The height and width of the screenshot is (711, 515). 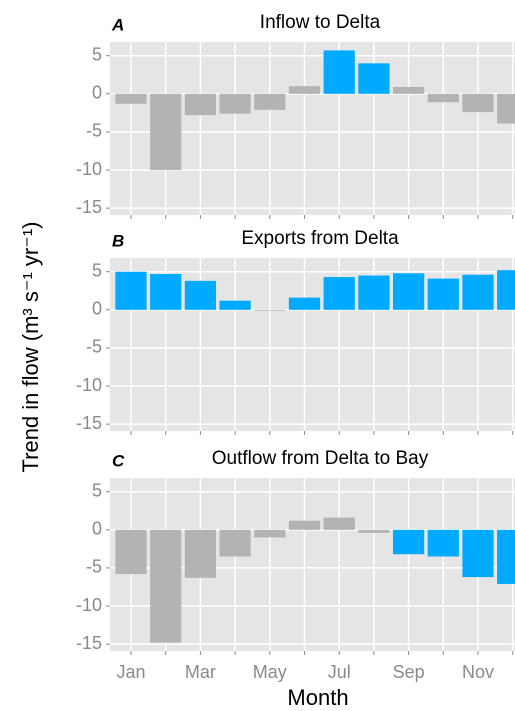 What do you see at coordinates (270, 672) in the screenshot?
I see `x-tick-label: May` at bounding box center [270, 672].